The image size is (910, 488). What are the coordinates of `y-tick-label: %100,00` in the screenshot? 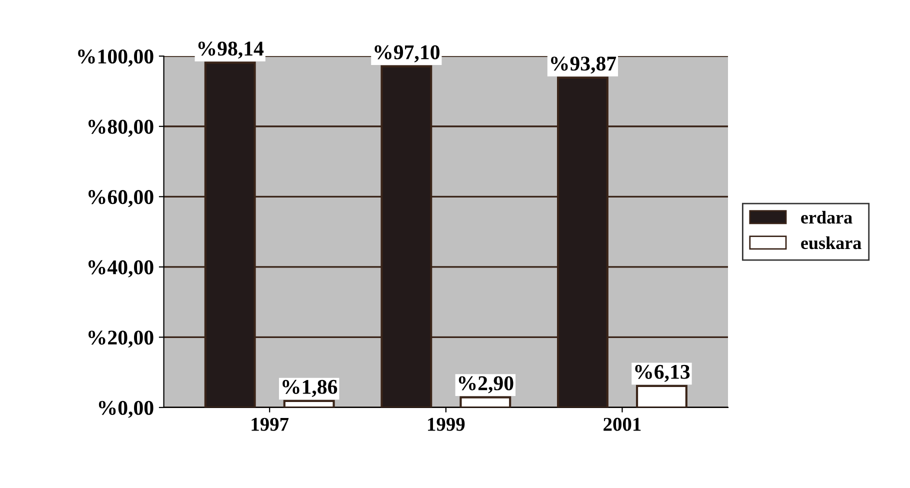 It's located at (116, 58).